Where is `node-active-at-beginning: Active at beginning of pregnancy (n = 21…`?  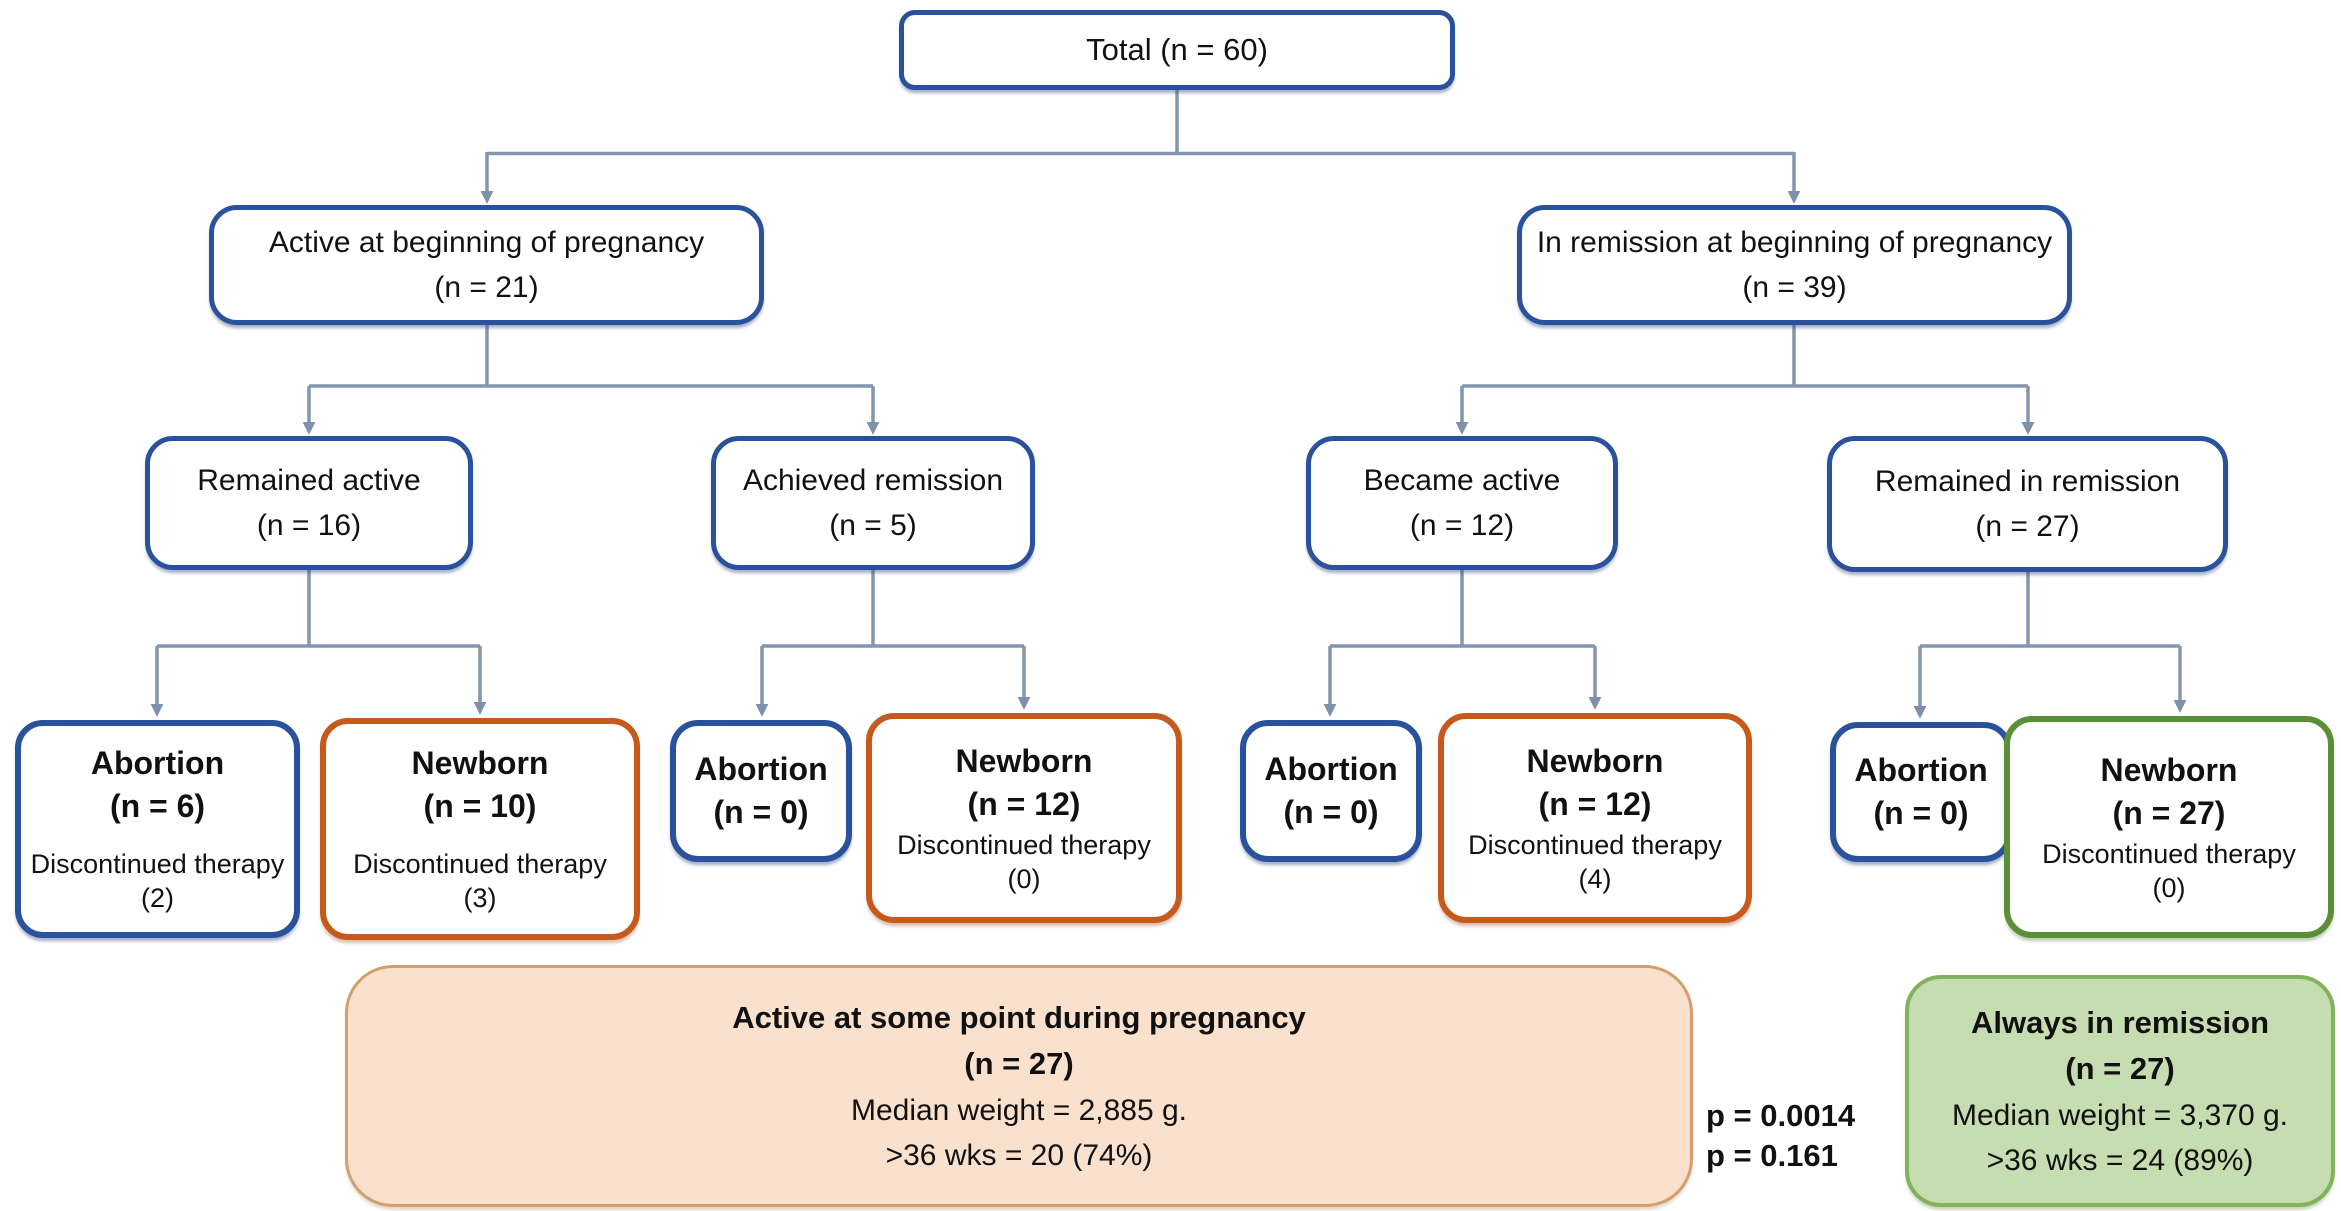 node-active-at-beginning: Active at beginning of pregnancy (n = 21… is located at coordinates (486, 265).